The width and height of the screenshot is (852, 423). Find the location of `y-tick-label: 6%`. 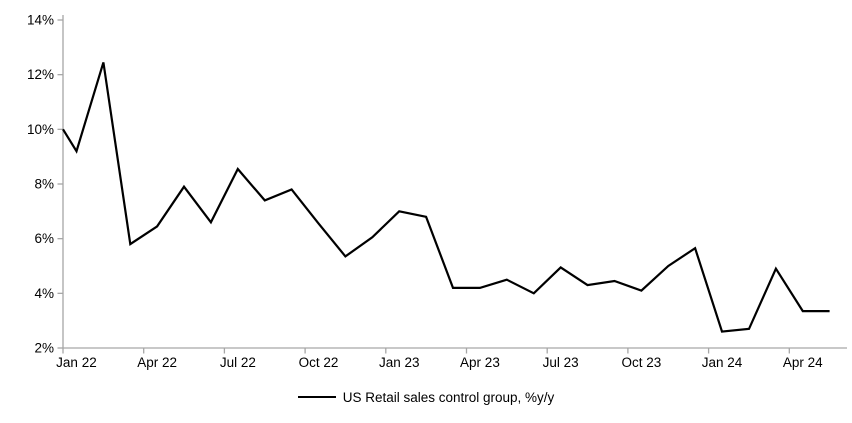

y-tick-label: 6% is located at coordinates (44, 238).